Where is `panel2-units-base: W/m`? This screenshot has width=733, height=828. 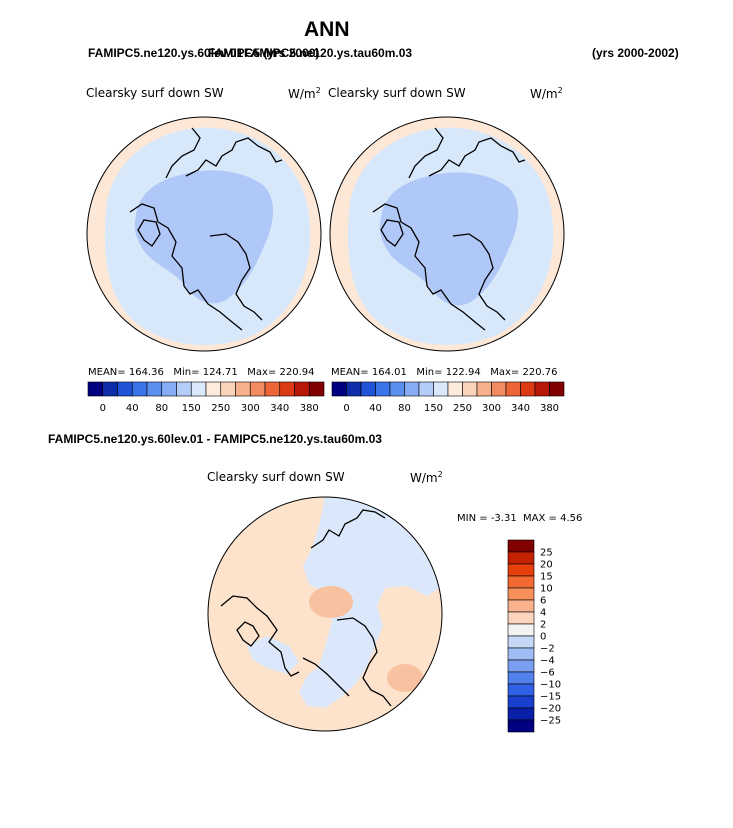 panel2-units-base: W/m is located at coordinates (544, 94).